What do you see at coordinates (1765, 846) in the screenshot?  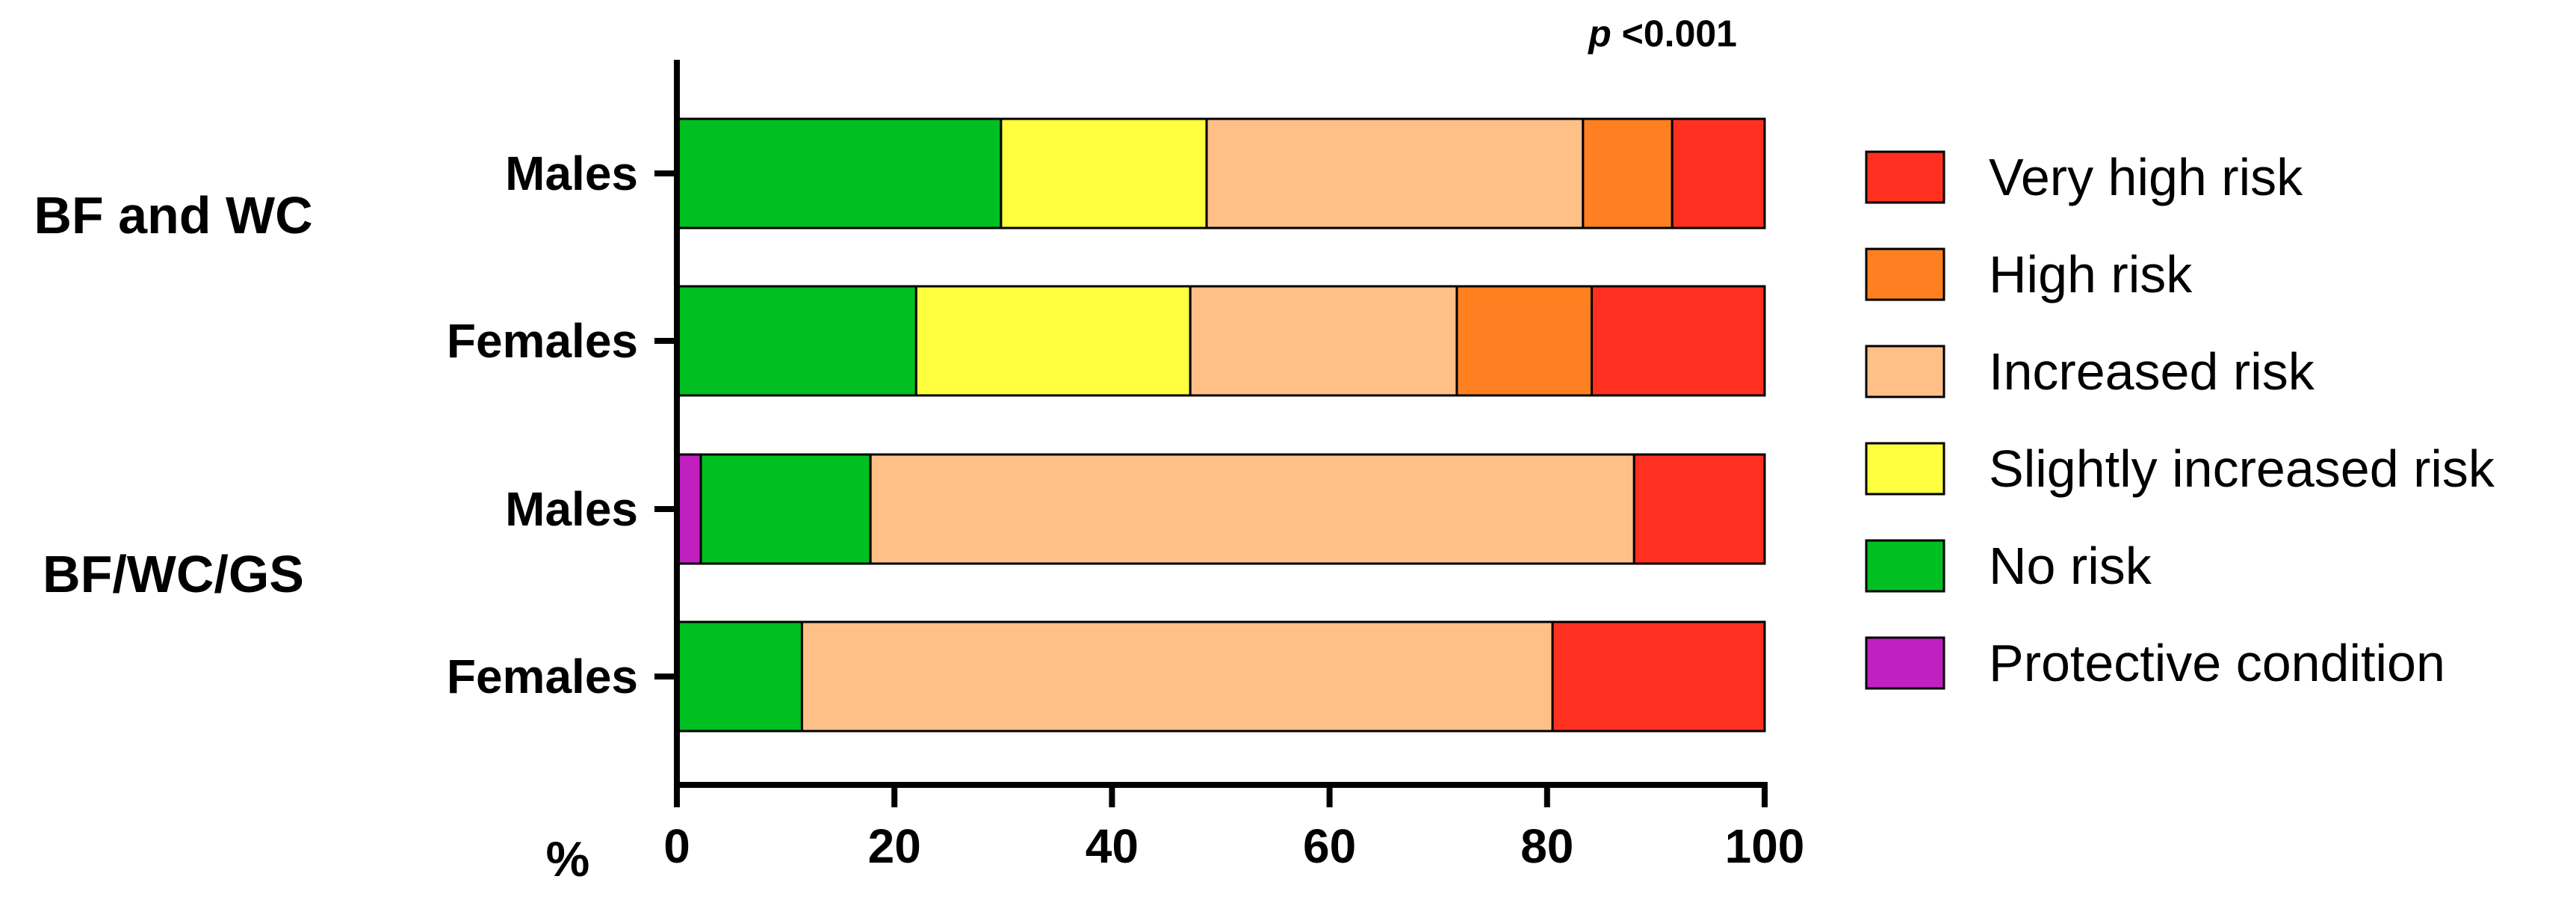 I see `x-tick-label: 100` at bounding box center [1765, 846].